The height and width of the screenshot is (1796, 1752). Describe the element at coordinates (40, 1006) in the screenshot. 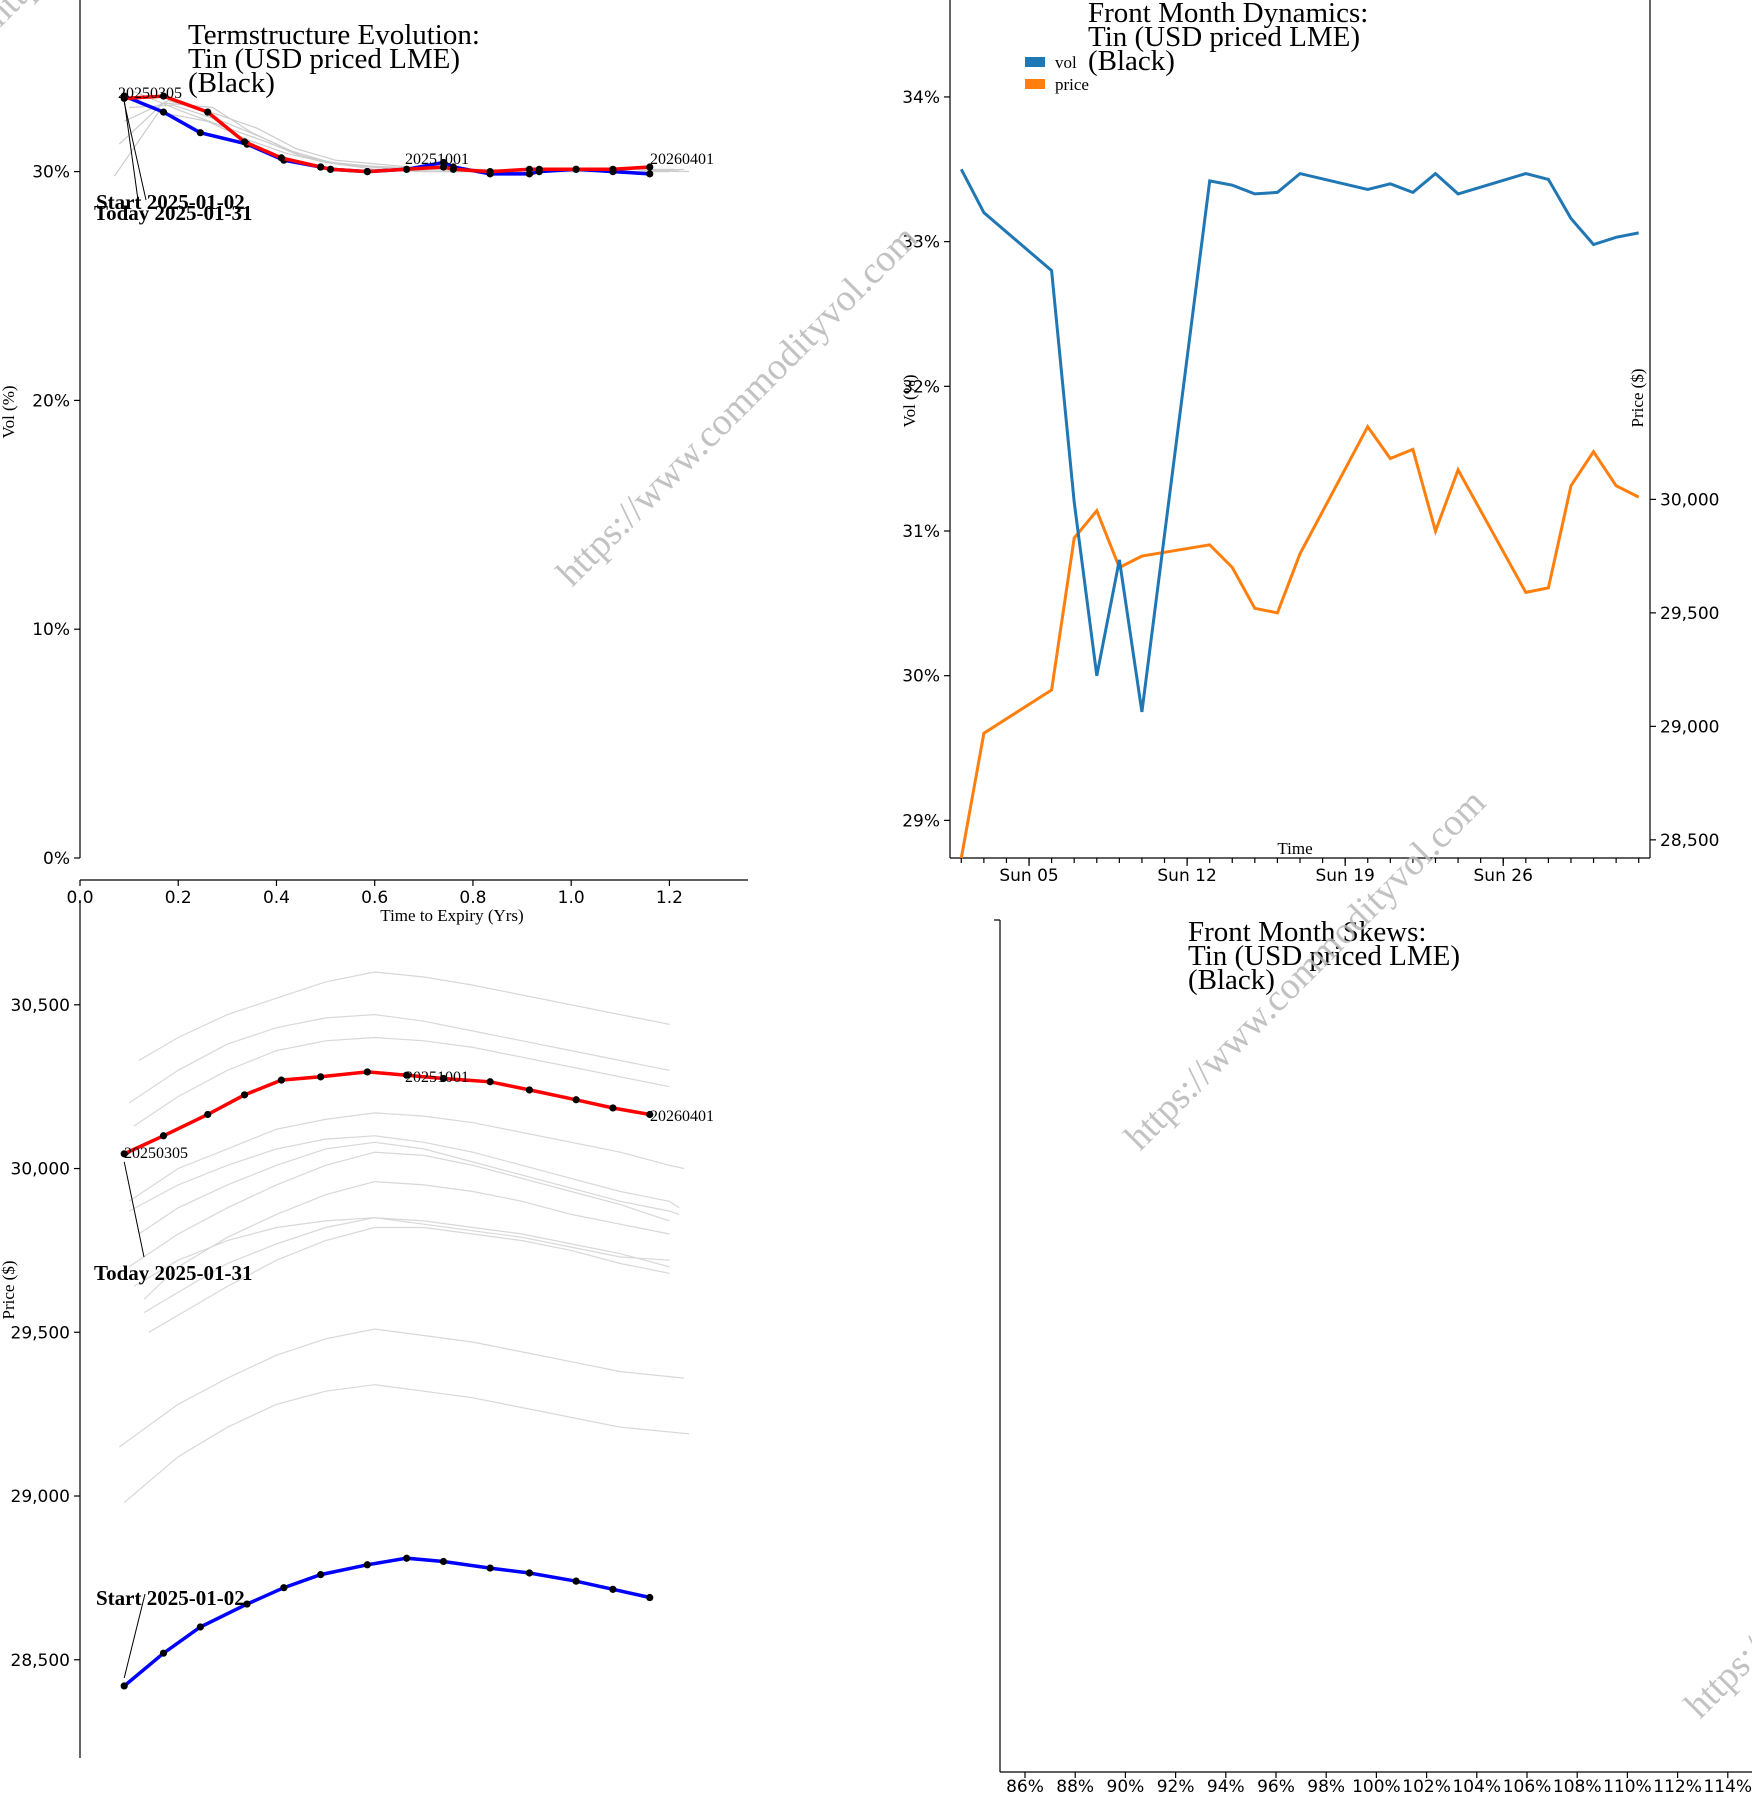

I see `price-y-tick-label: 30,500` at that location.